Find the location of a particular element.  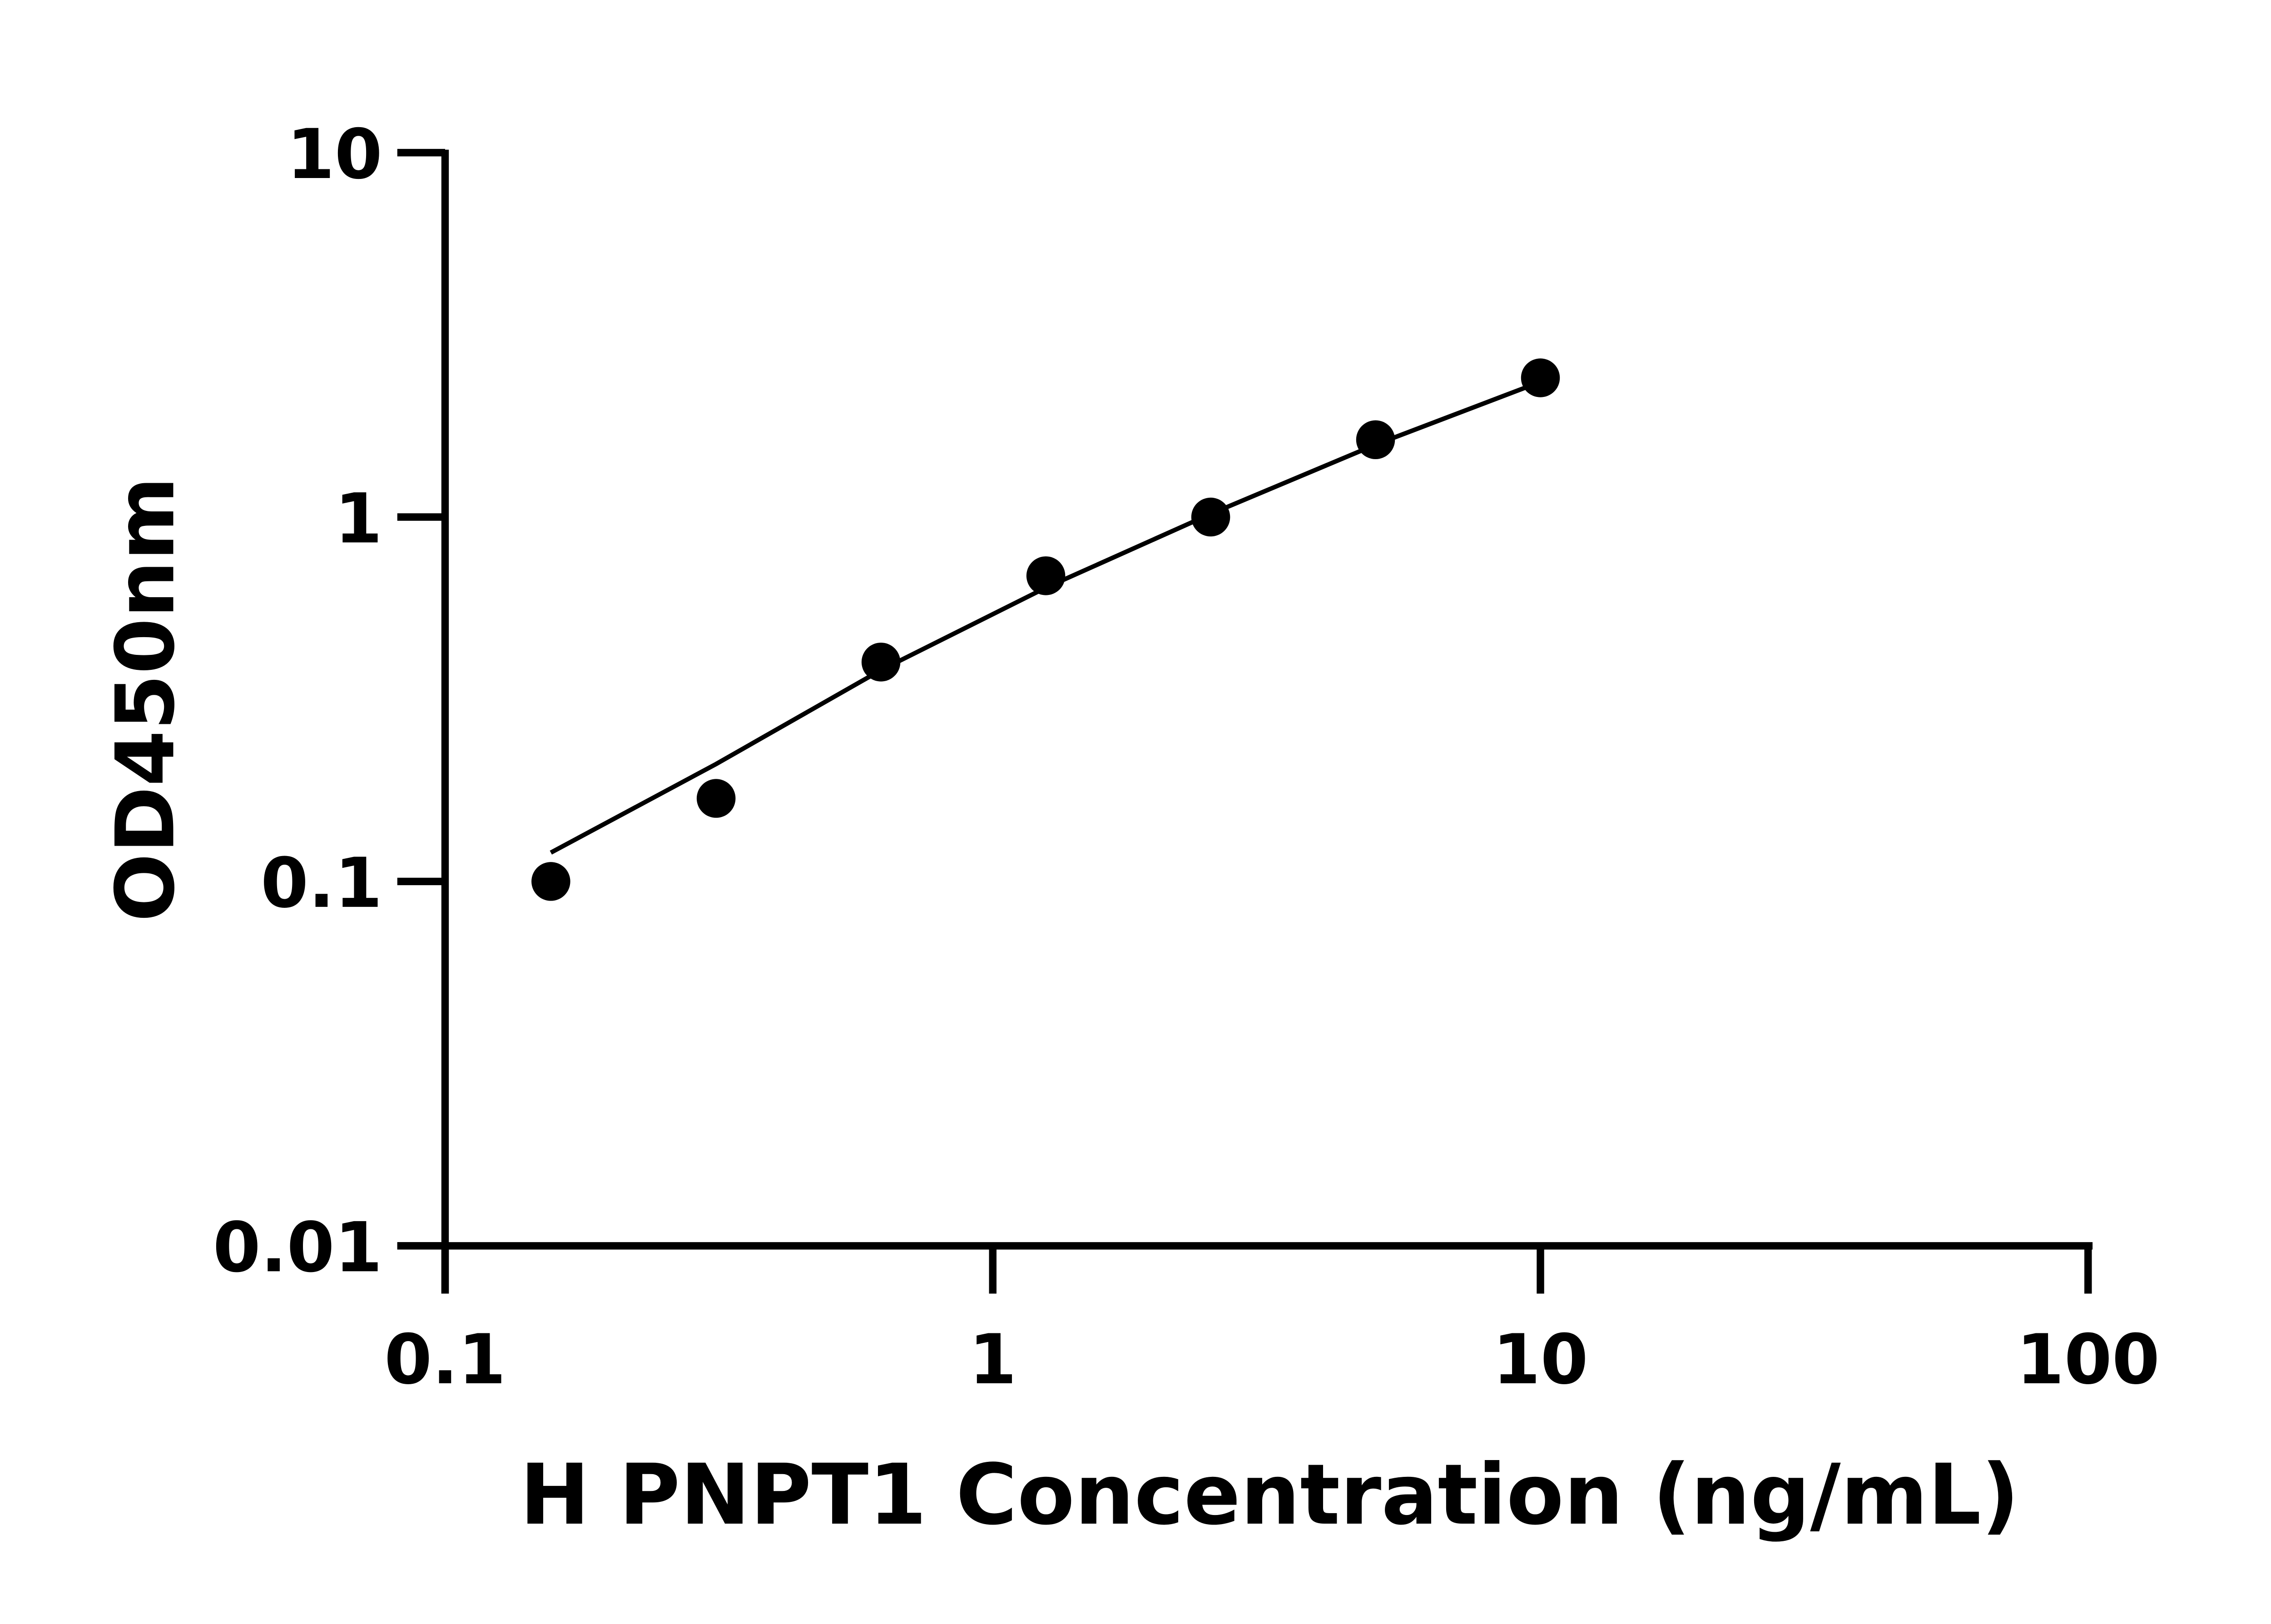

x-tick-label: 0.1 is located at coordinates (445, 1360).